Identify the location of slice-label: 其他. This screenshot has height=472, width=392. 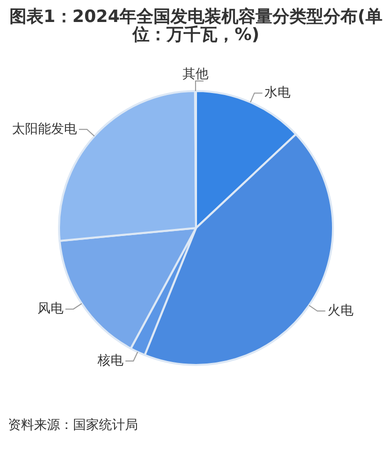
(195, 74).